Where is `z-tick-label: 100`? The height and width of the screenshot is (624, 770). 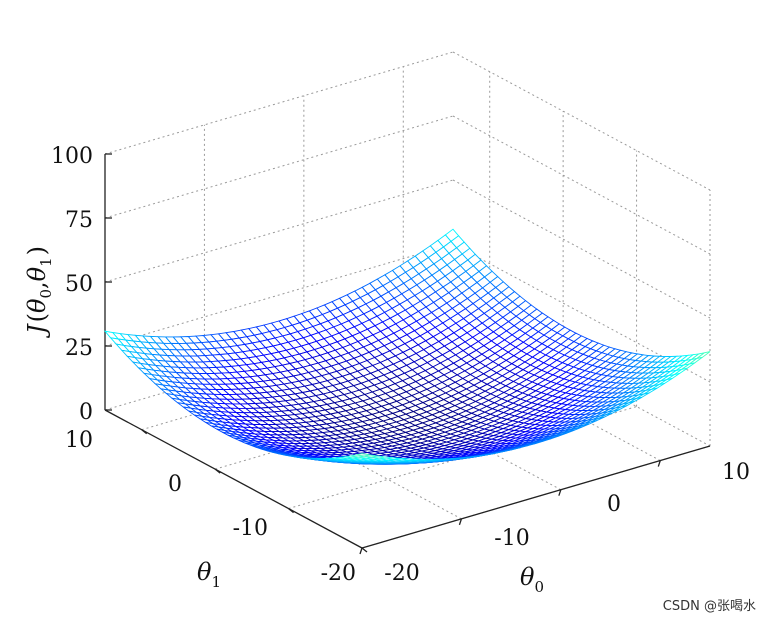
z-tick-label: 100 is located at coordinates (72, 156).